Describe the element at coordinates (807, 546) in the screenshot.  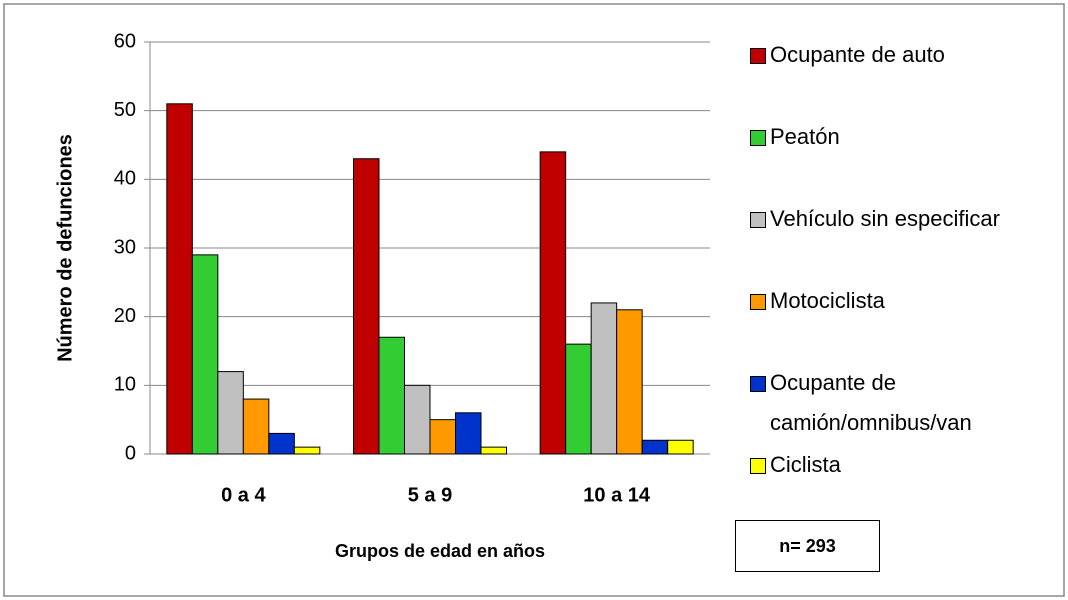
I see `annotation: n= 293` at that location.